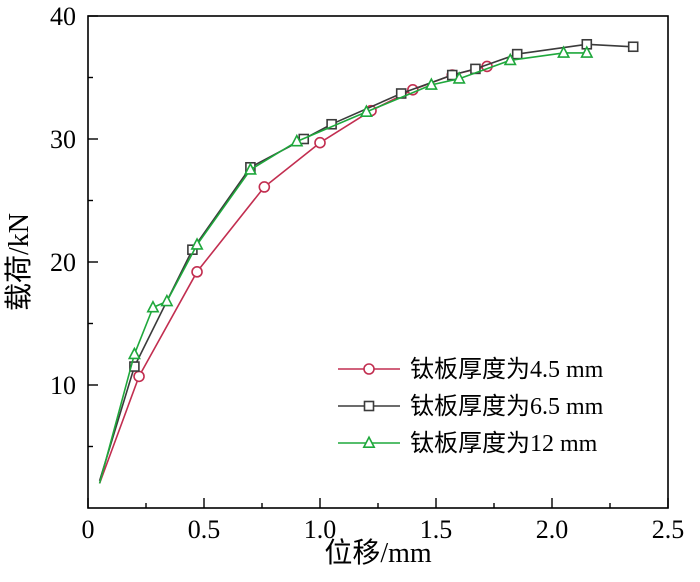  What do you see at coordinates (320, 529) in the screenshot?
I see `x-tick-label: 1.0` at bounding box center [320, 529].